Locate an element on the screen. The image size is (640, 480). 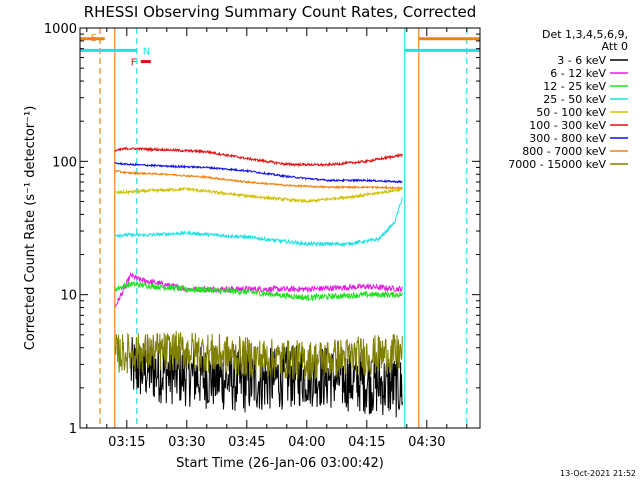
y-tick-label: 1000 is located at coordinates (60, 29).